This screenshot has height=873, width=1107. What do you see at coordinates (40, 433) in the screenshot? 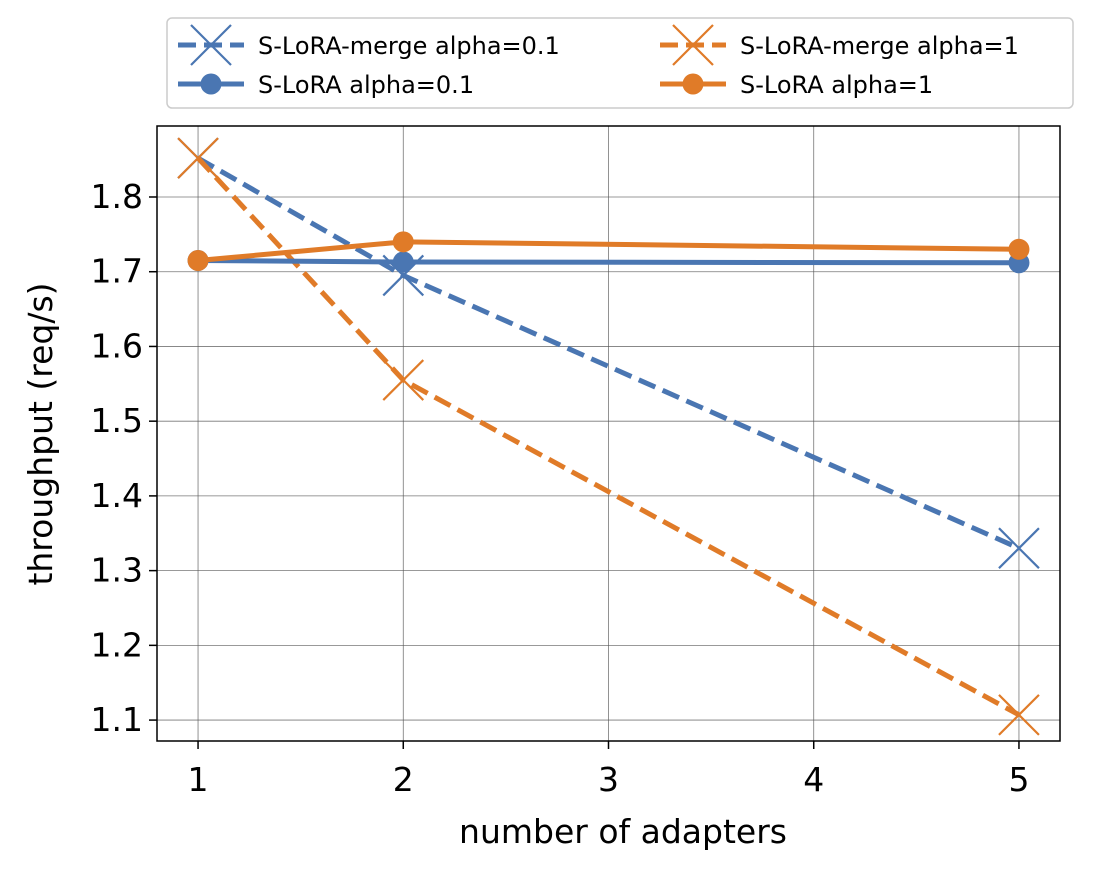
I see `y-axis-label: throughput (req/s)` at bounding box center [40, 433].